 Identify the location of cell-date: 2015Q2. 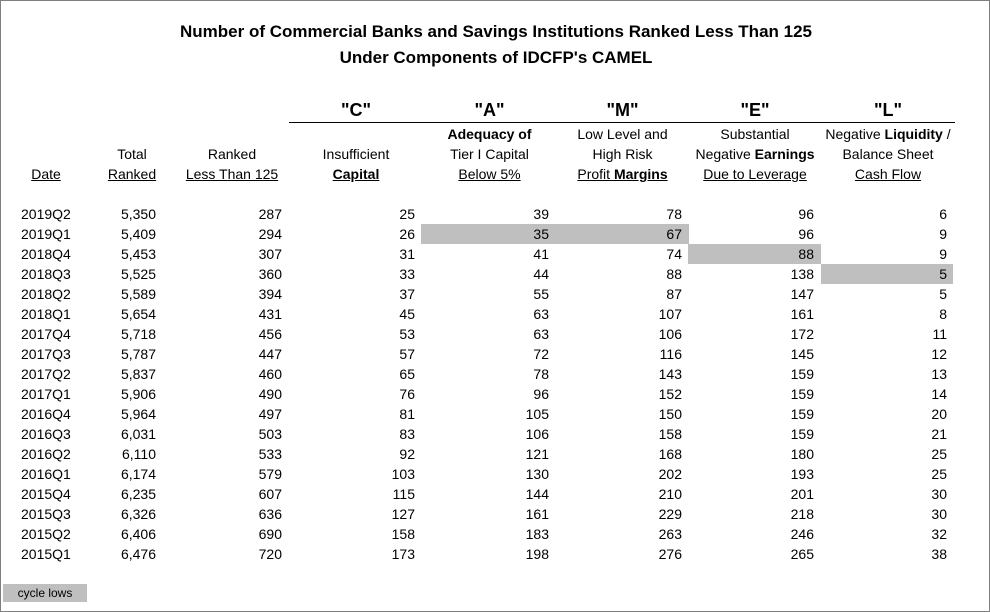
(46, 534).